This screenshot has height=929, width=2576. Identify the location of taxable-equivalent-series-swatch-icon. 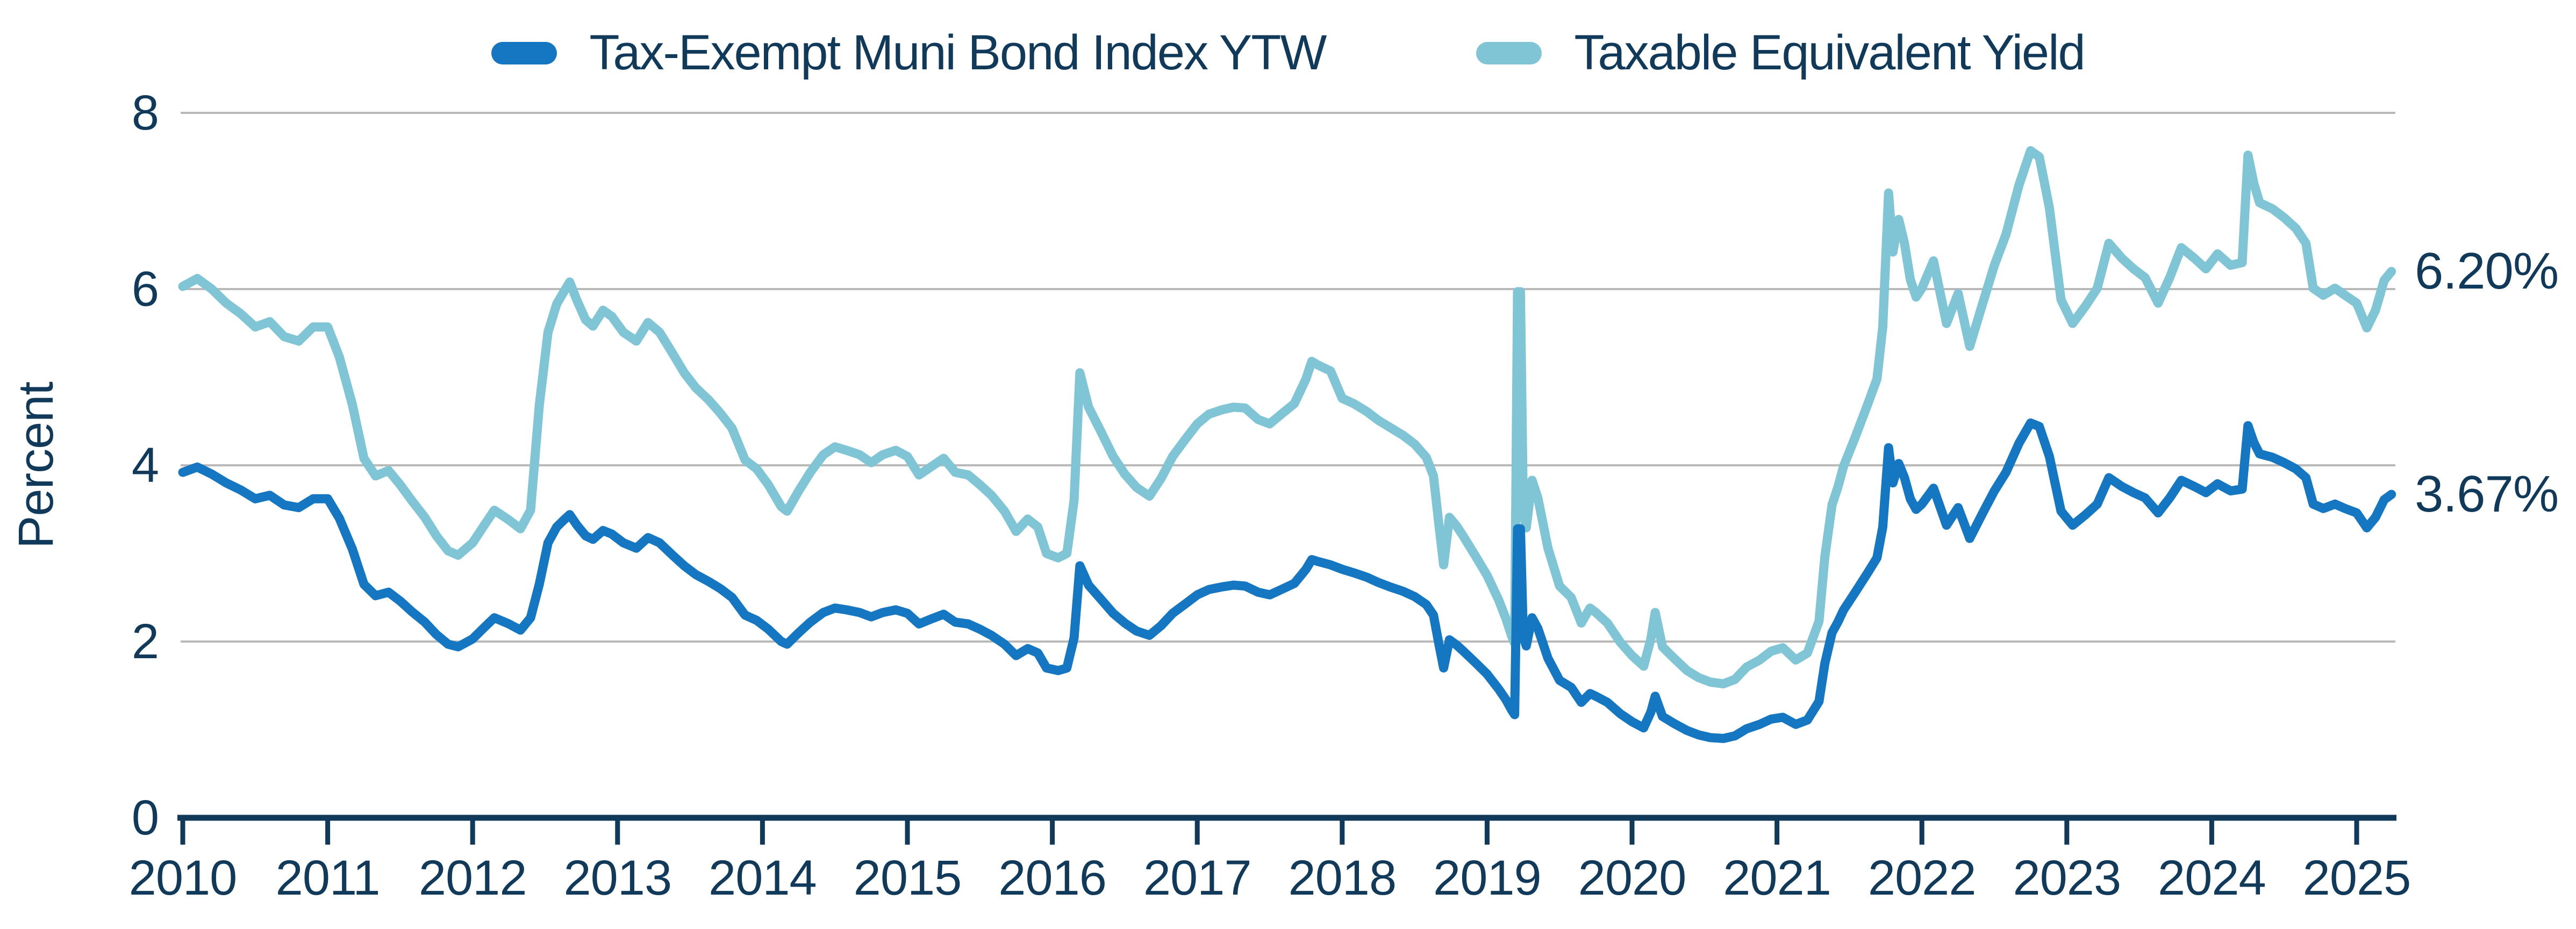
(1509, 52).